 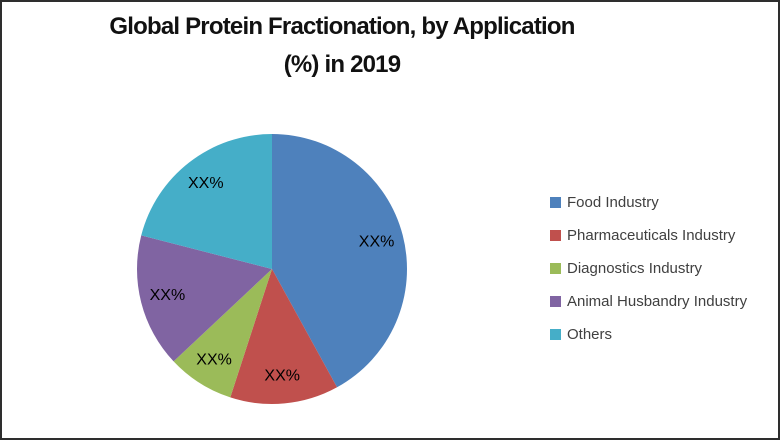 I want to click on legend-item-others: Others, so click(x=648, y=334).